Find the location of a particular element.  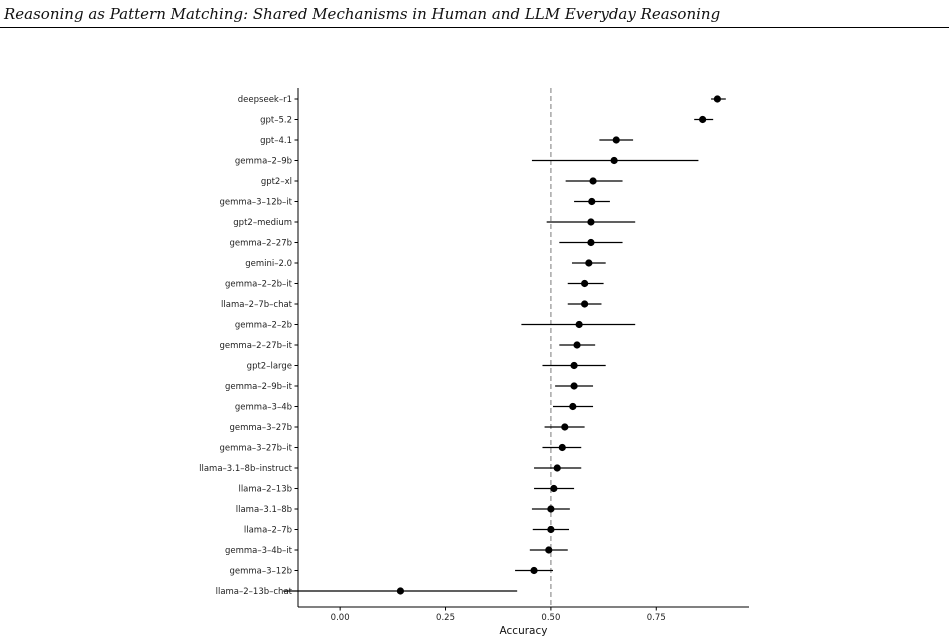

y-tick-label: gpt2–large is located at coordinates (269, 367).